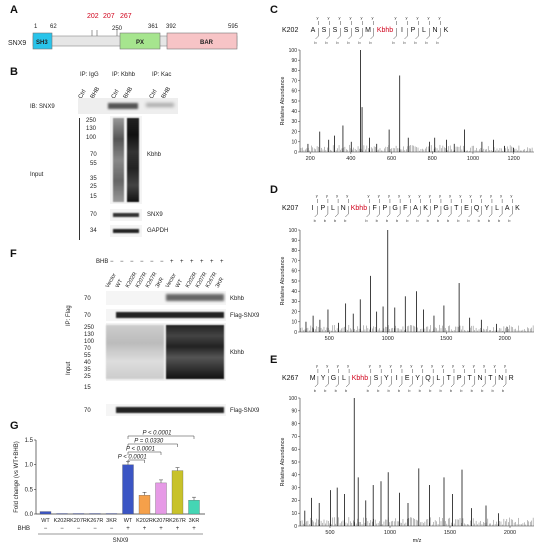  What do you see at coordinates (394, 208) in the screenshot?
I see `residue-7: G` at bounding box center [394, 208].